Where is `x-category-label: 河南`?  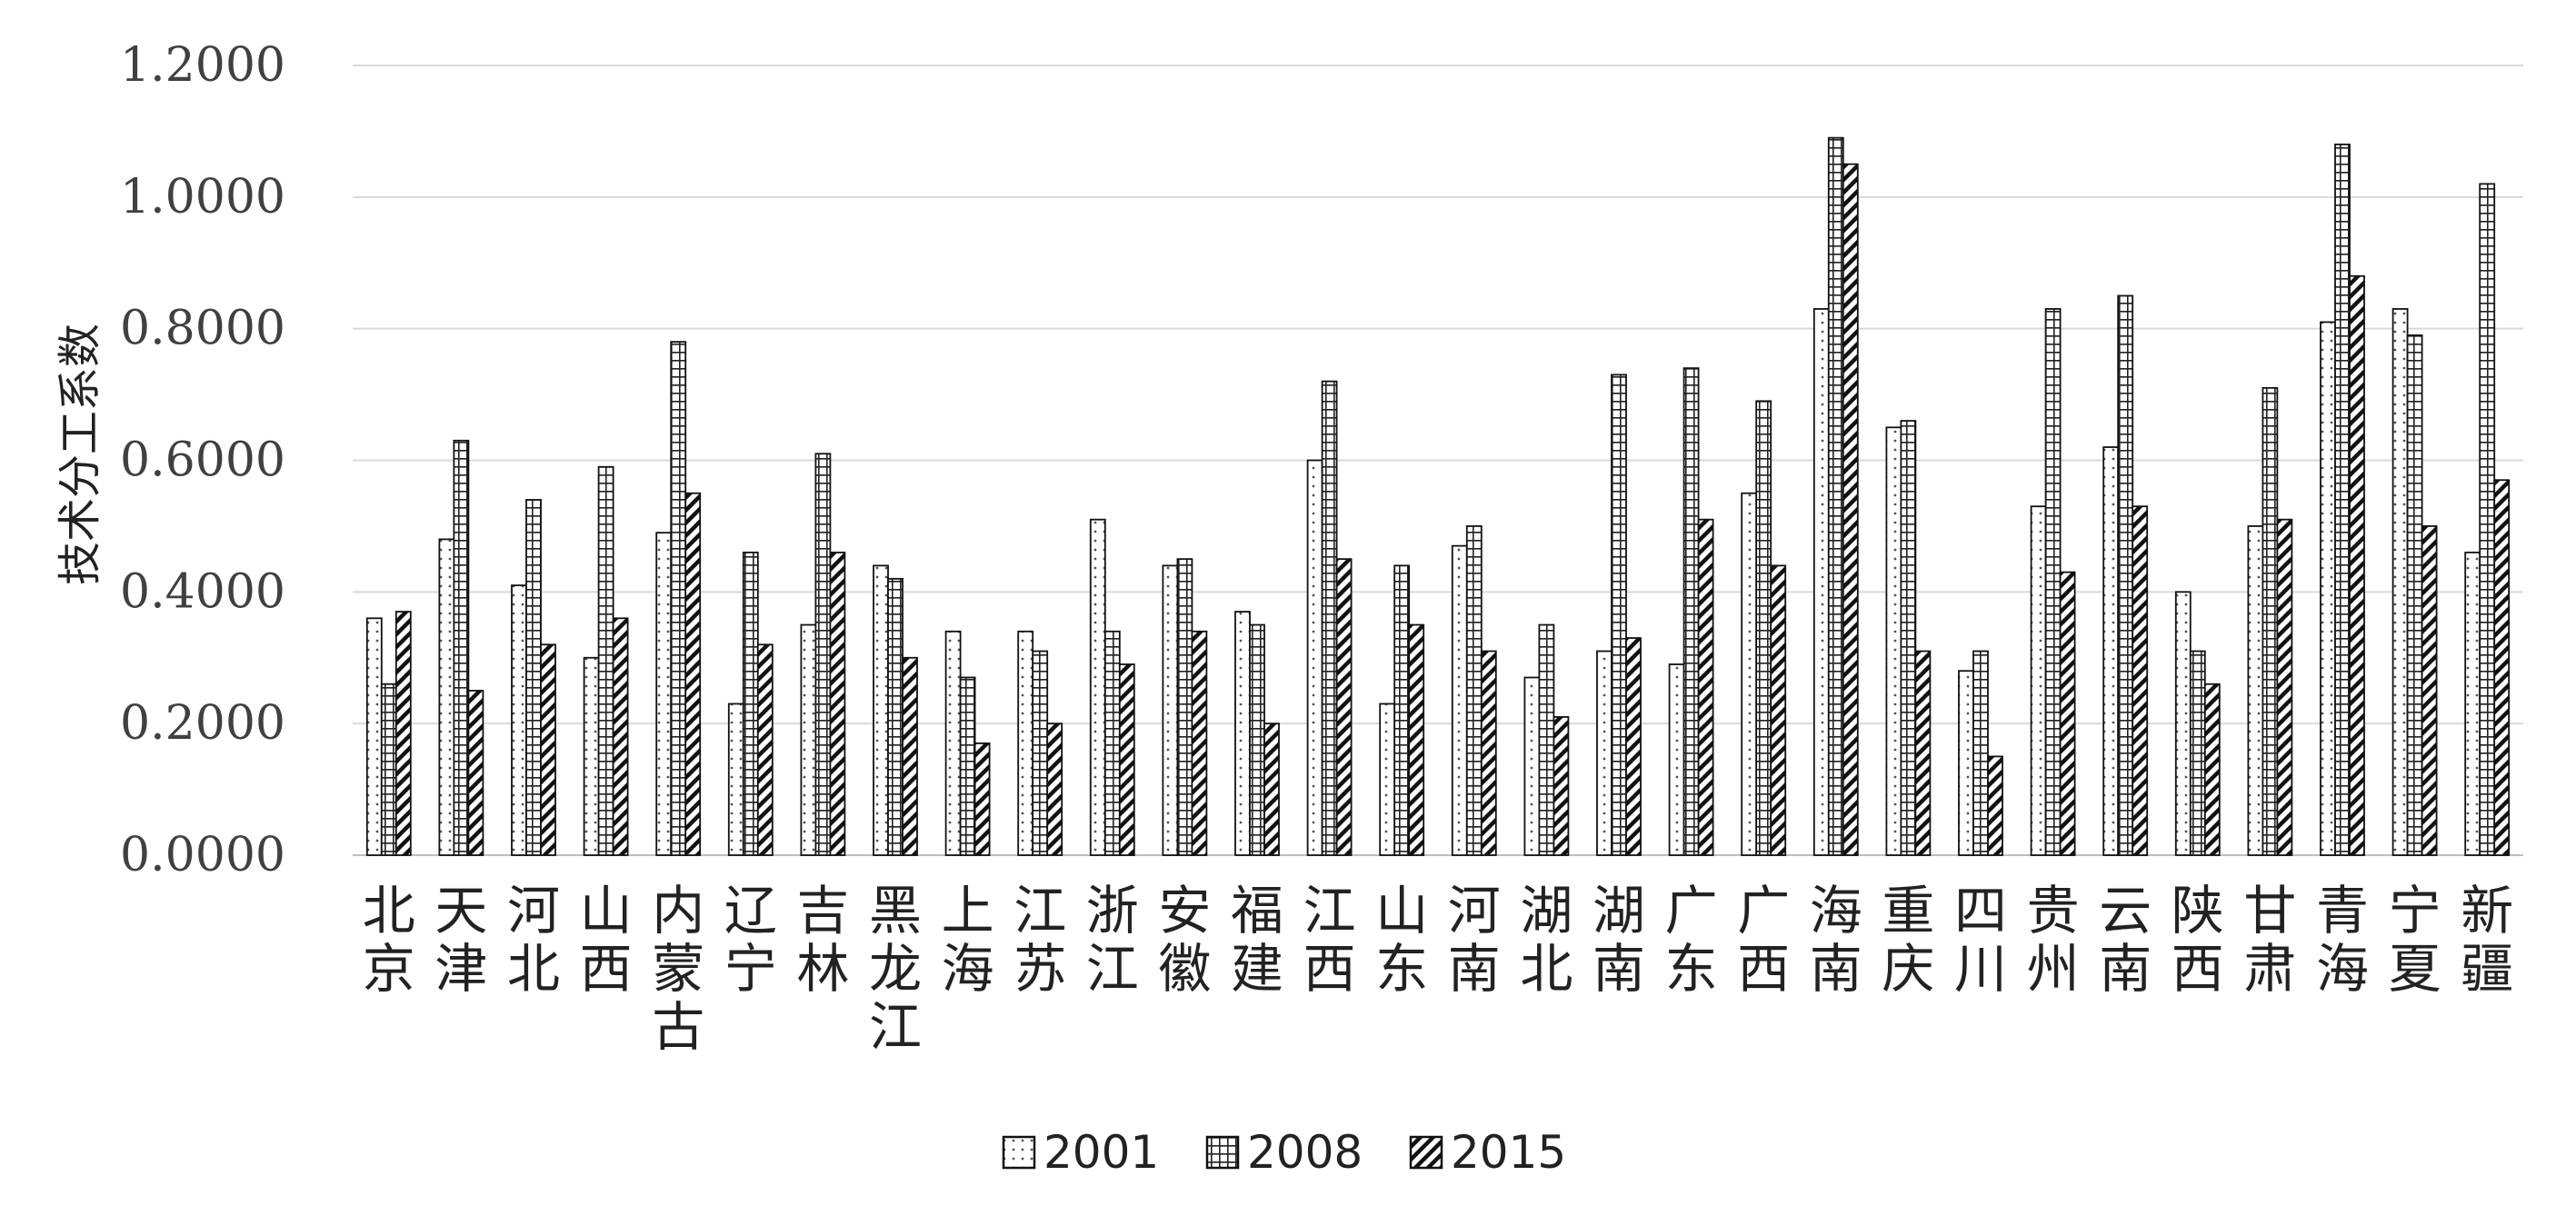 x-category-label: 河南 is located at coordinates (1474, 940).